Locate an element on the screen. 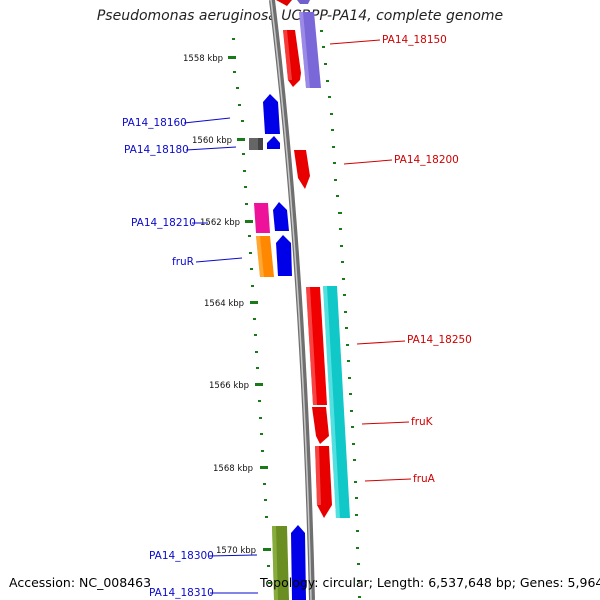 The height and width of the screenshot is (600, 600). tick-dots-right is located at coordinates (340, 314).